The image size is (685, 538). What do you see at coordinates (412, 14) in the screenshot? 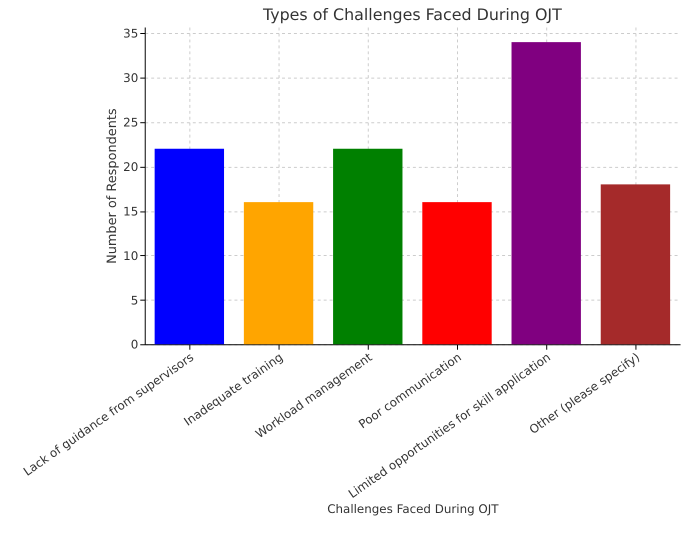
I see `chart-title: Types of Challenges Faced During OJT` at bounding box center [412, 14].